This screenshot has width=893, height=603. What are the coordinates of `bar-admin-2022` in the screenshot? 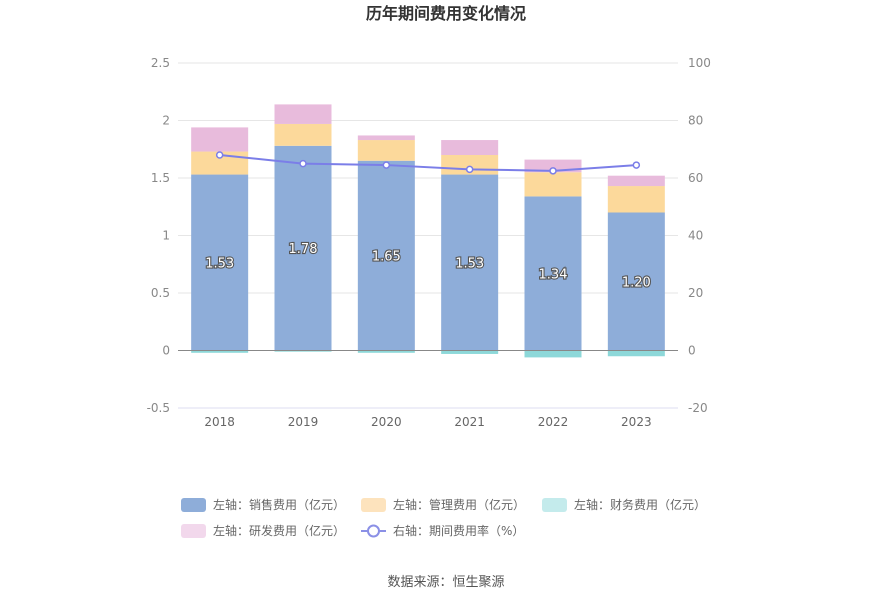 It's located at (553, 184).